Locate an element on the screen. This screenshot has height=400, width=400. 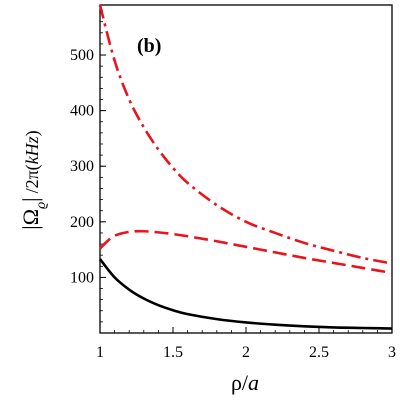
y-axis-title-bar-right: | is located at coordinates (30, 199).